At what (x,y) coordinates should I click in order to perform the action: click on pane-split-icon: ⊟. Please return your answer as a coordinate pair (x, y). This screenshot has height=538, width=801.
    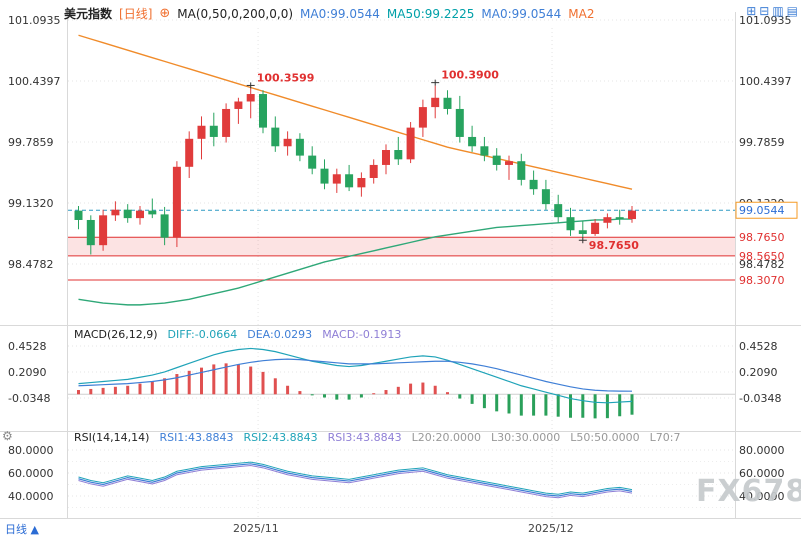
    Looking at the image, I should click on (764, 11).